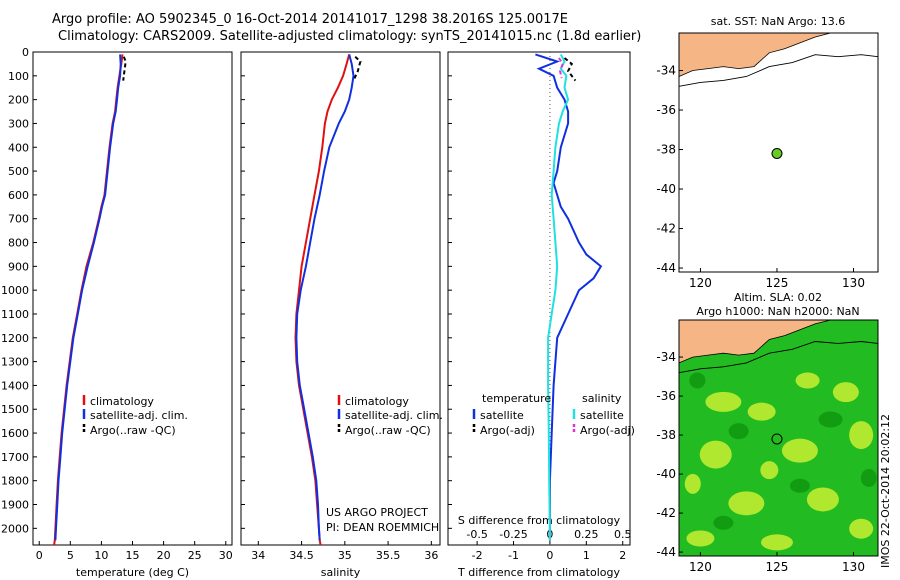  What do you see at coordinates (666, 229) in the screenshot?
I see `sst-map-ytick-label: -42` at bounding box center [666, 229].